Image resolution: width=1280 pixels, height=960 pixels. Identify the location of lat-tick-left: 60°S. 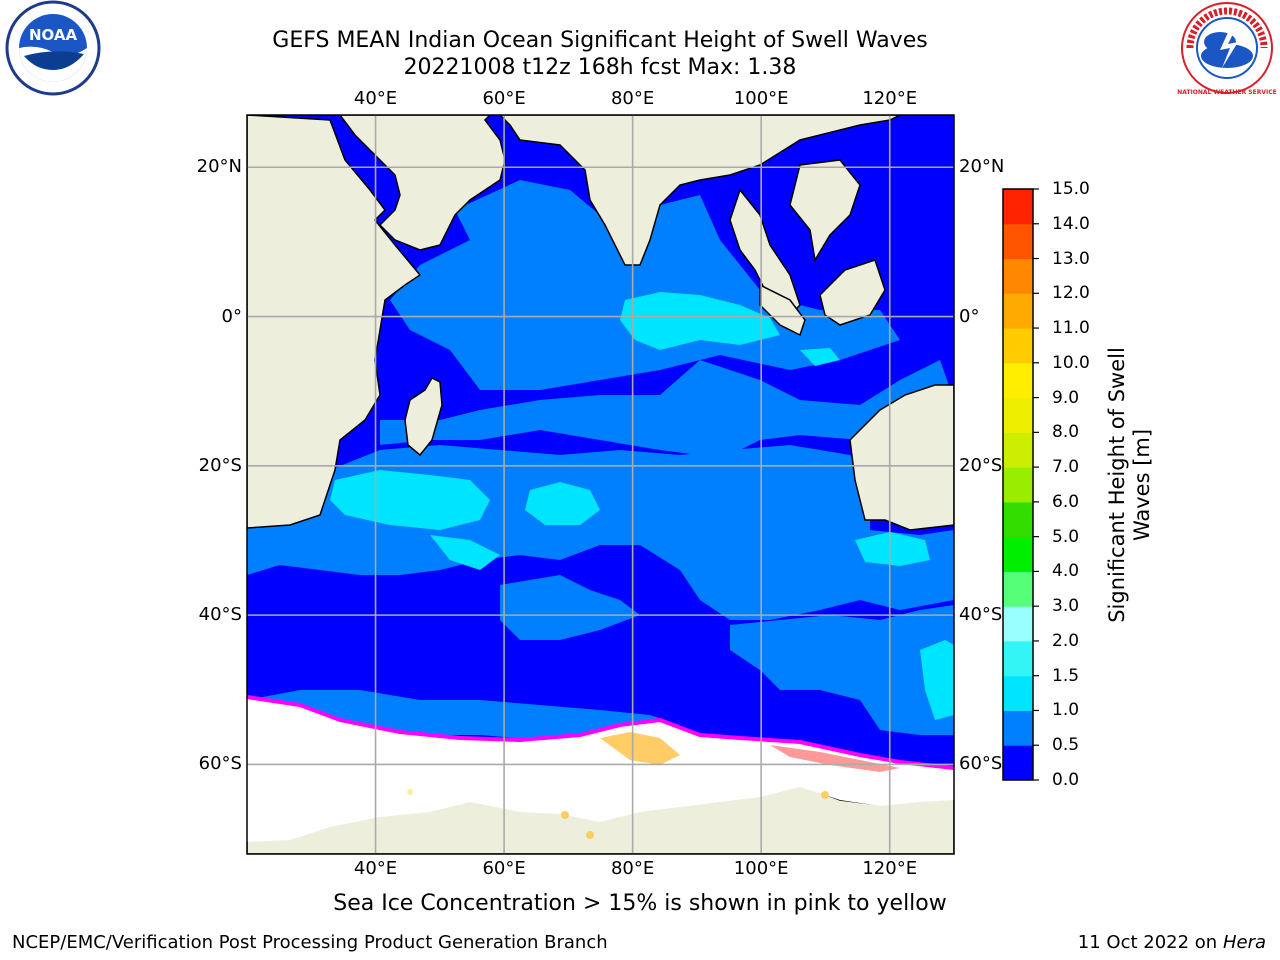
(220, 764).